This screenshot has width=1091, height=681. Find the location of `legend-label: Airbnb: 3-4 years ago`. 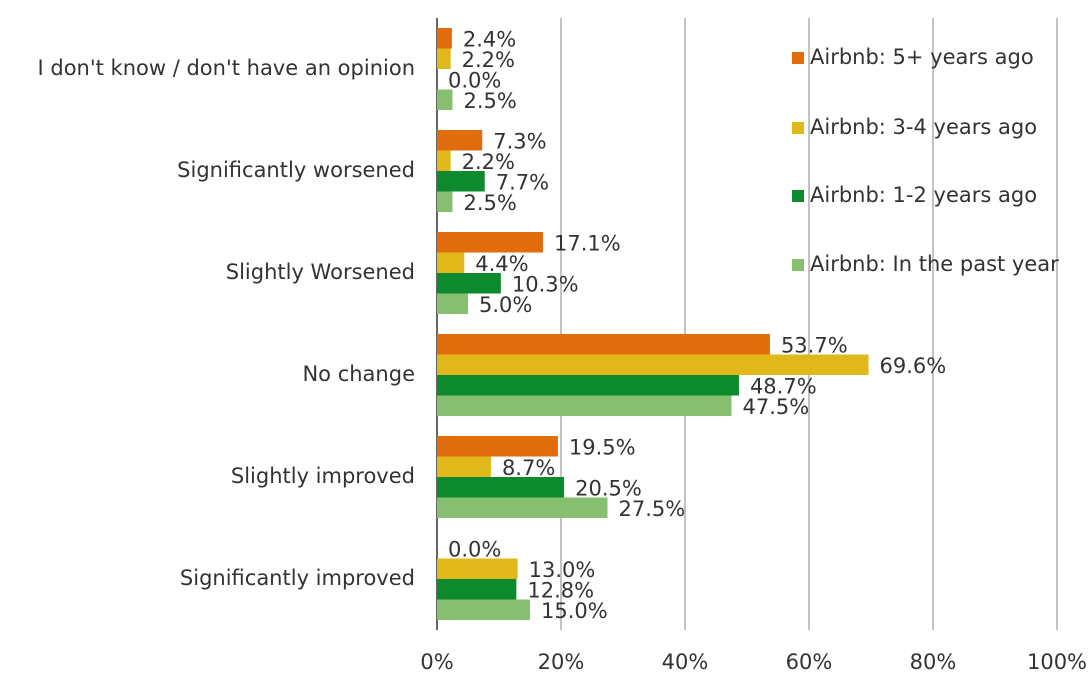

legend-label: Airbnb: 3-4 years ago is located at coordinates (923, 127).